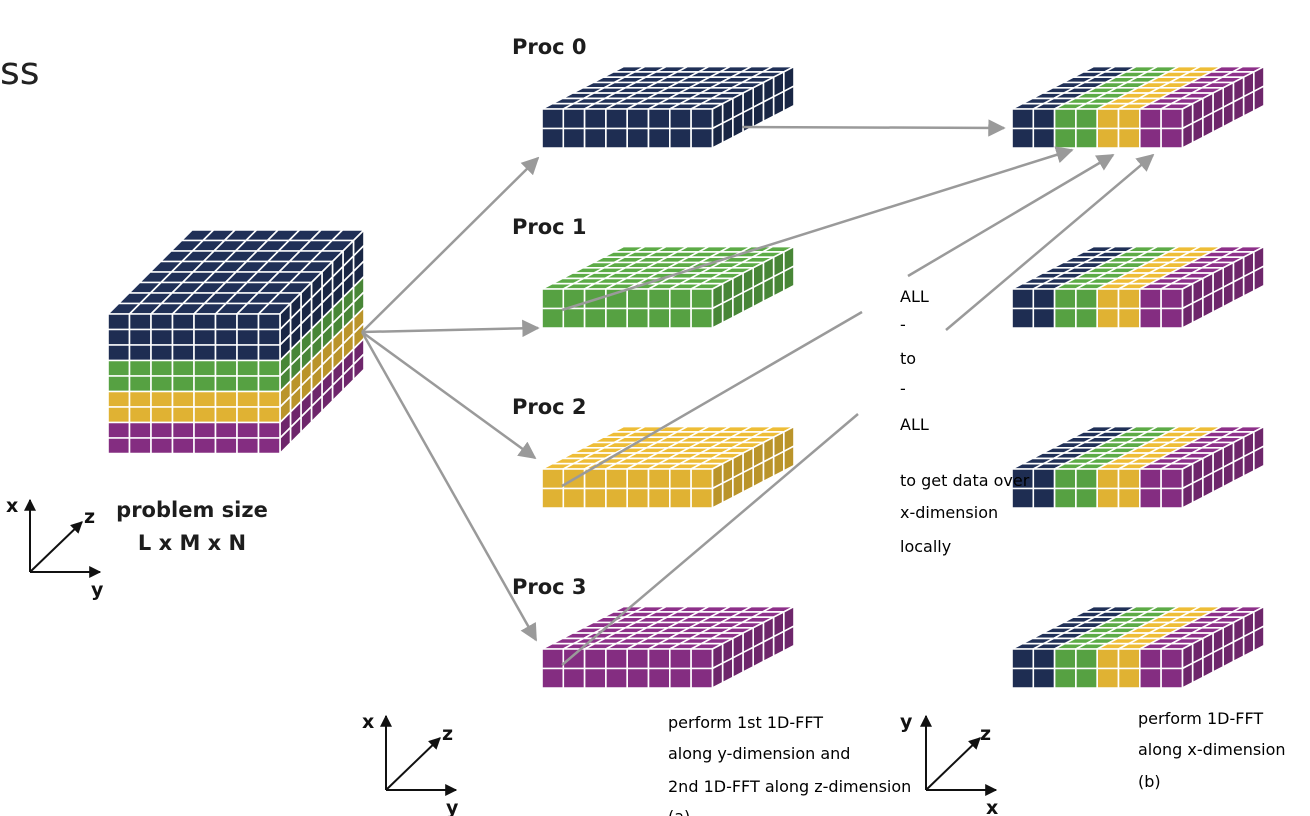 The height and width of the screenshot is (816, 1310). I want to click on axis-cube-right-label: y, so click(97, 590).